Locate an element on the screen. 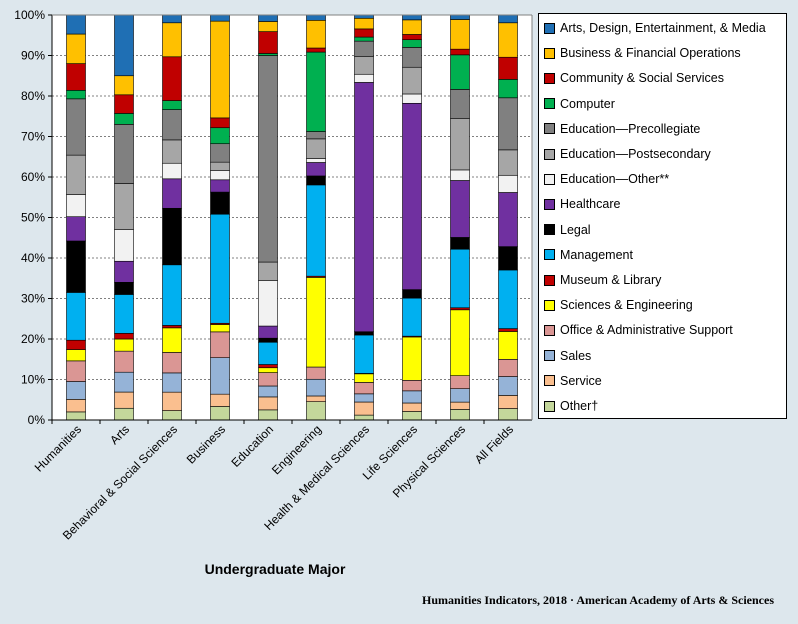 This screenshot has height=624, width=798. y-tick-label: 20% is located at coordinates (33, 339).